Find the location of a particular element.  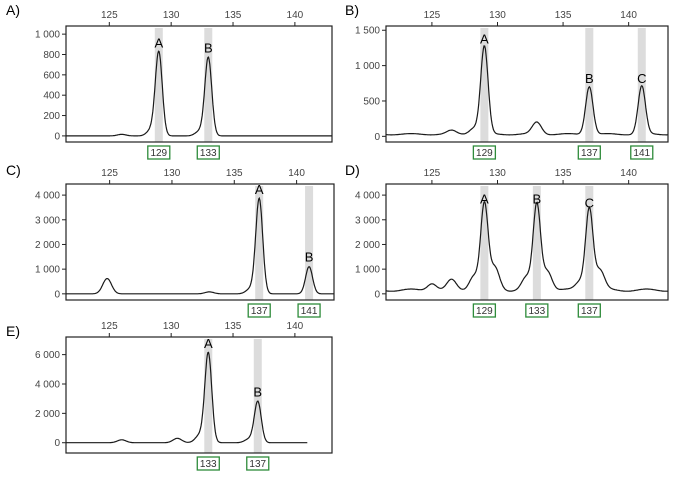

panel-label: D) is located at coordinates (352, 170).